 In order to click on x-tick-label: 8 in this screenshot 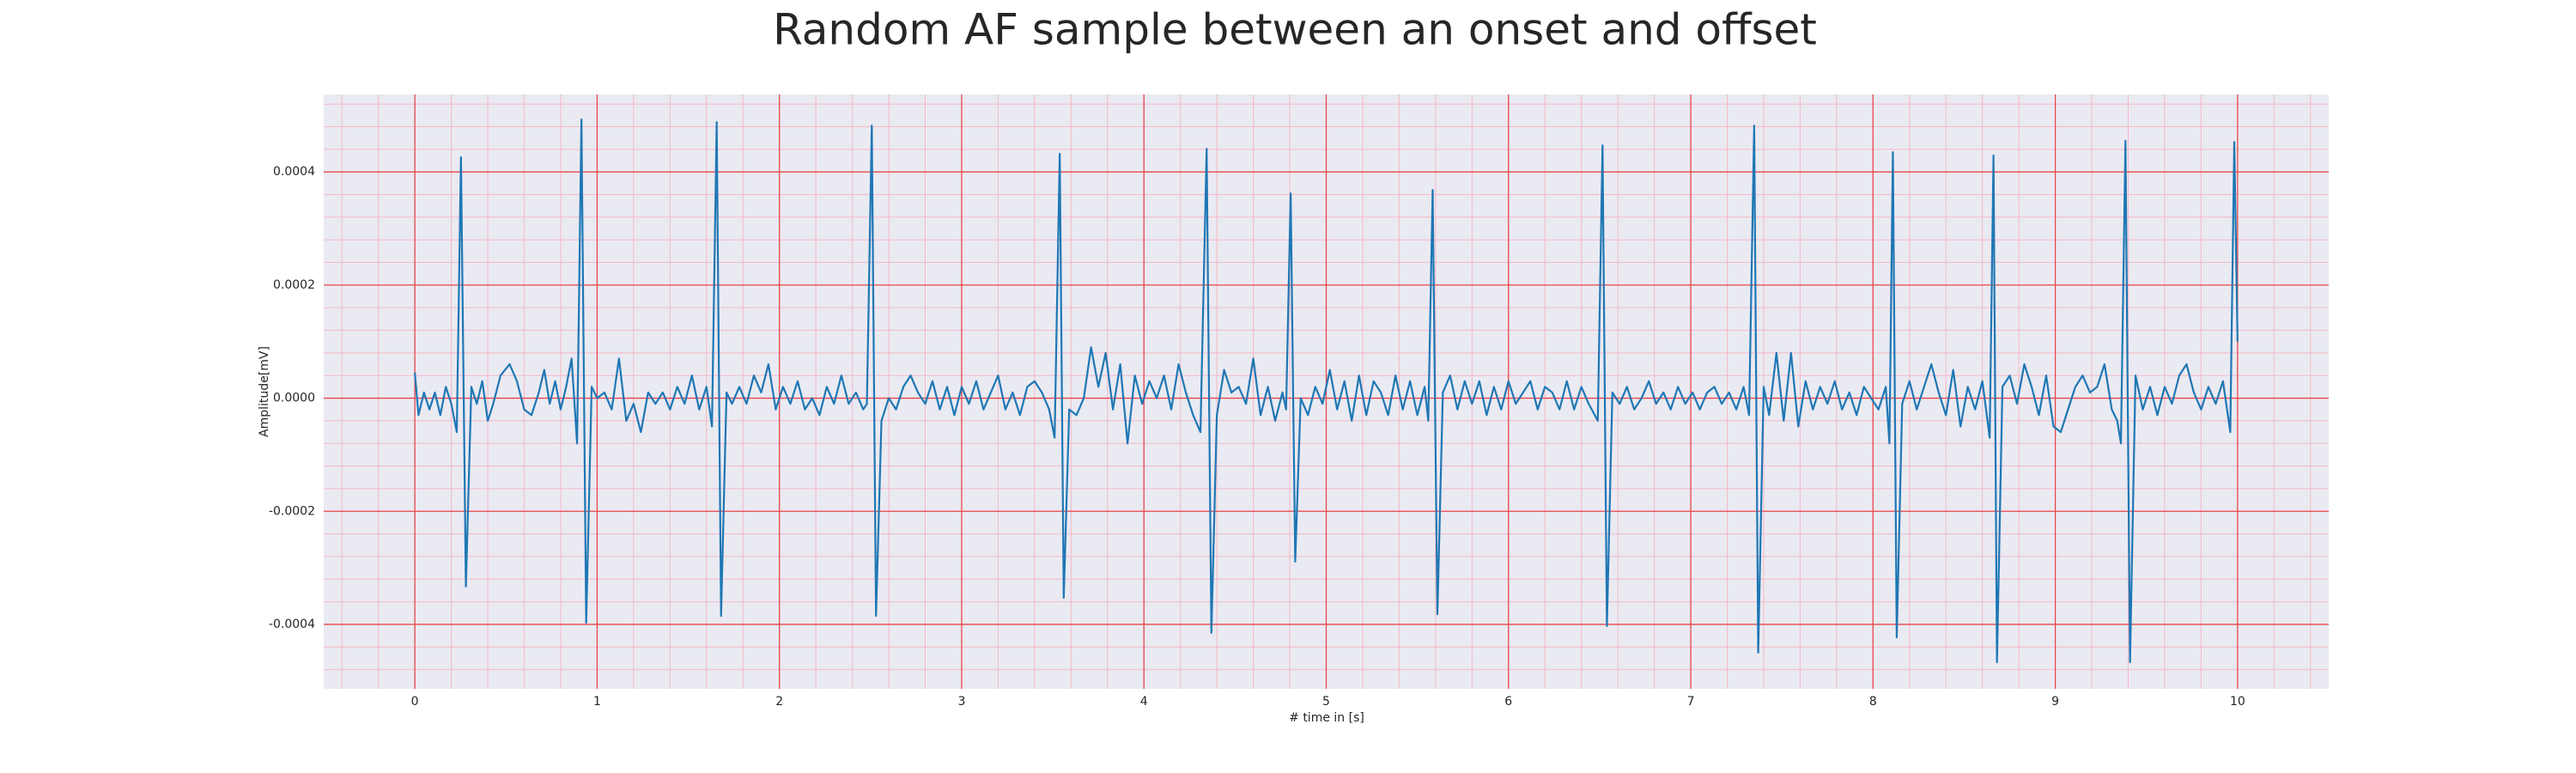, I will do `click(1873, 702)`.